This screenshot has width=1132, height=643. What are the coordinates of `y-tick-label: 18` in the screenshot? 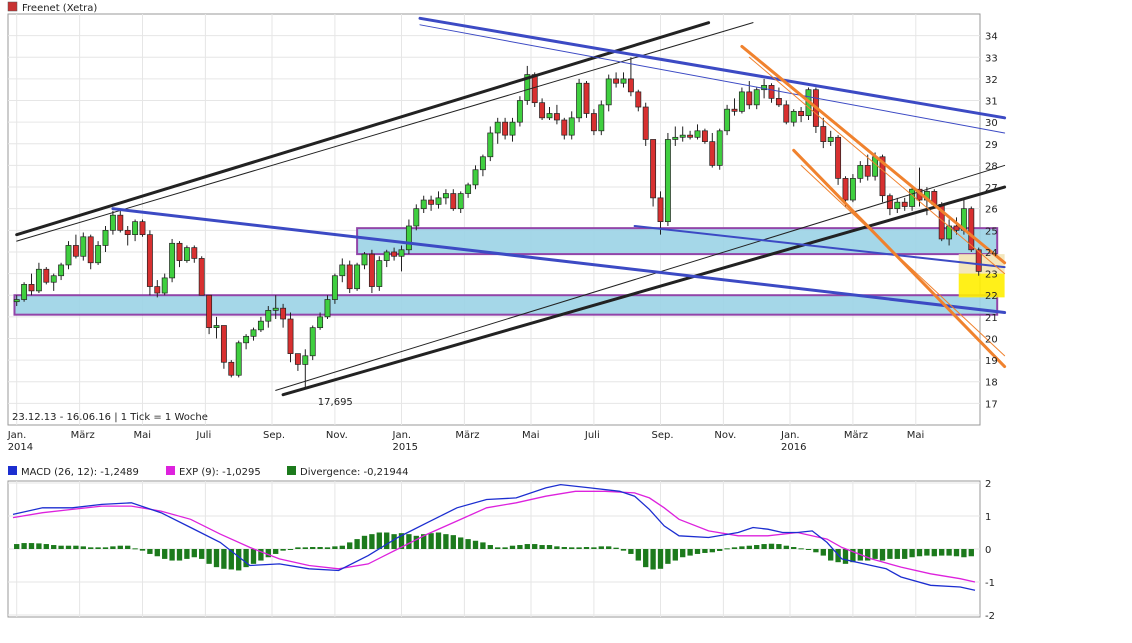 It's located at (991, 383).